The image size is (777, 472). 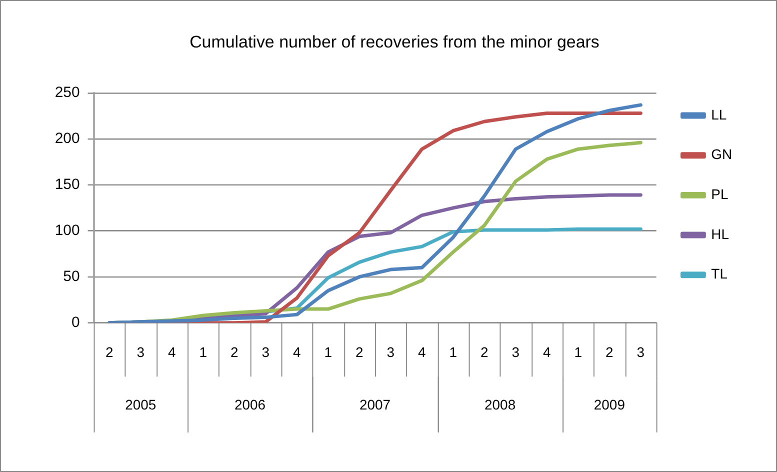 What do you see at coordinates (721, 154) in the screenshot?
I see `legend-label: GN` at bounding box center [721, 154].